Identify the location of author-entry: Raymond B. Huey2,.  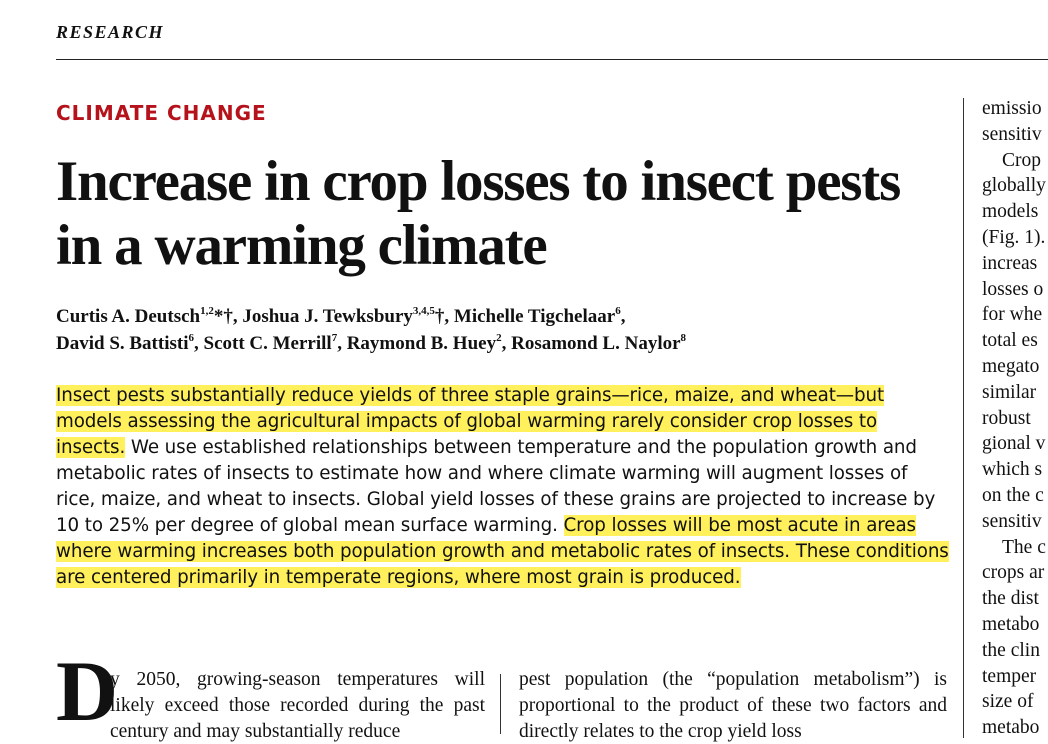
(429, 343).